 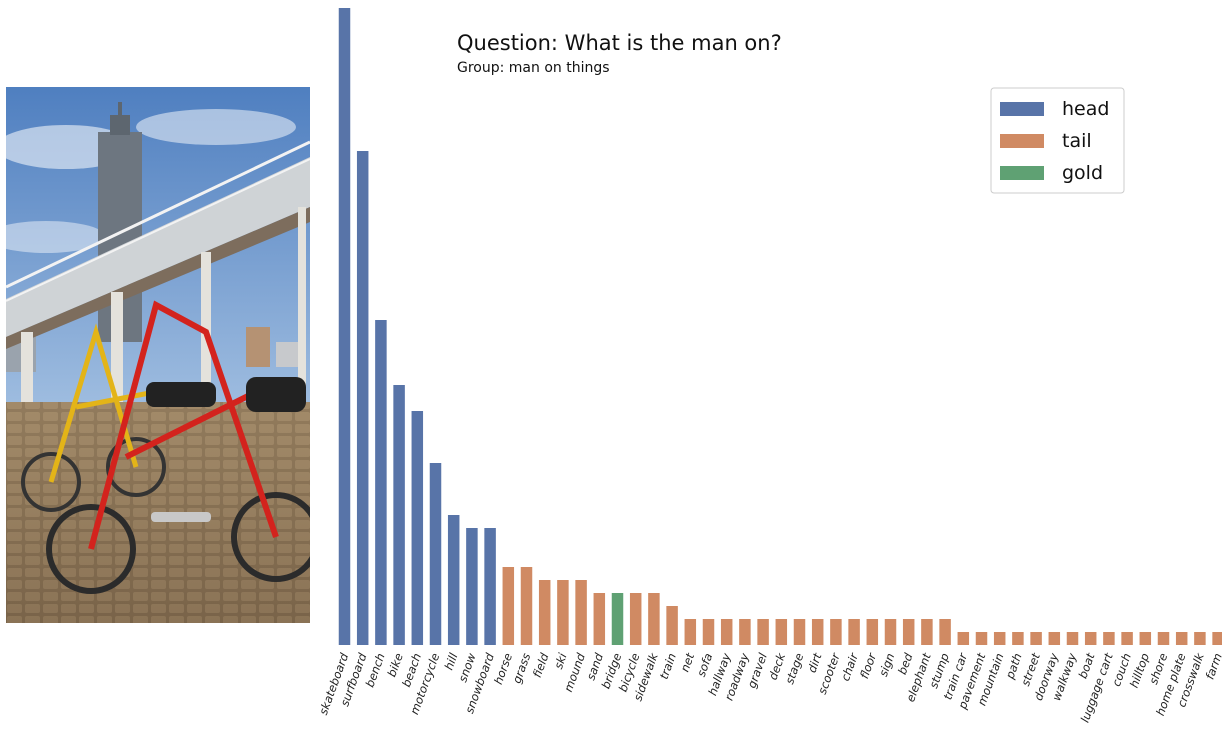 What do you see at coordinates (560, 660) in the screenshot?
I see `x-tick-label: ski` at bounding box center [560, 660].